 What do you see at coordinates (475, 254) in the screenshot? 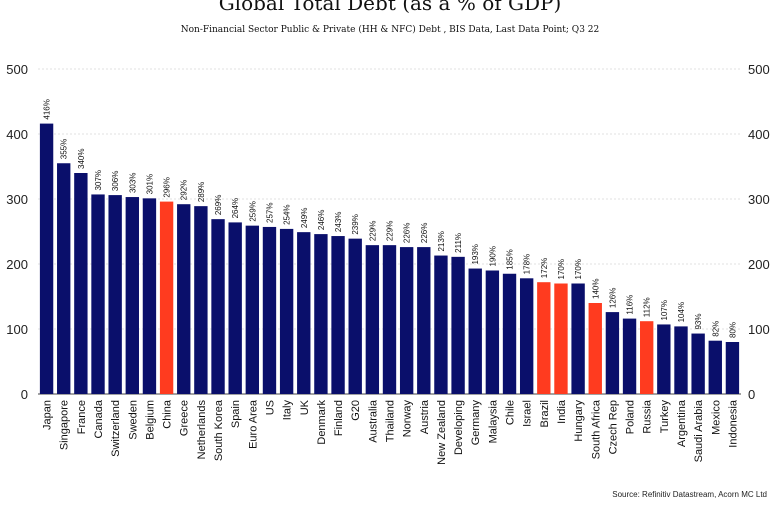
I see `value-label: 193%` at bounding box center [475, 254].